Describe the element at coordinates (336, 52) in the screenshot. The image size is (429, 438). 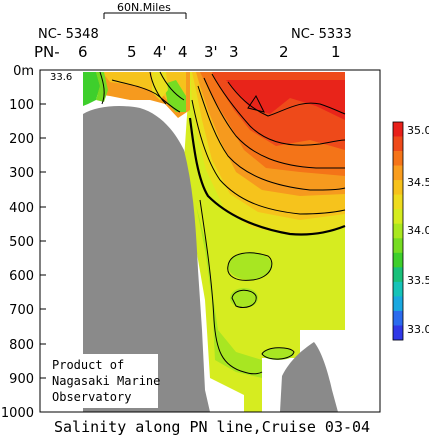
I see `station-label-1: 1` at that location.